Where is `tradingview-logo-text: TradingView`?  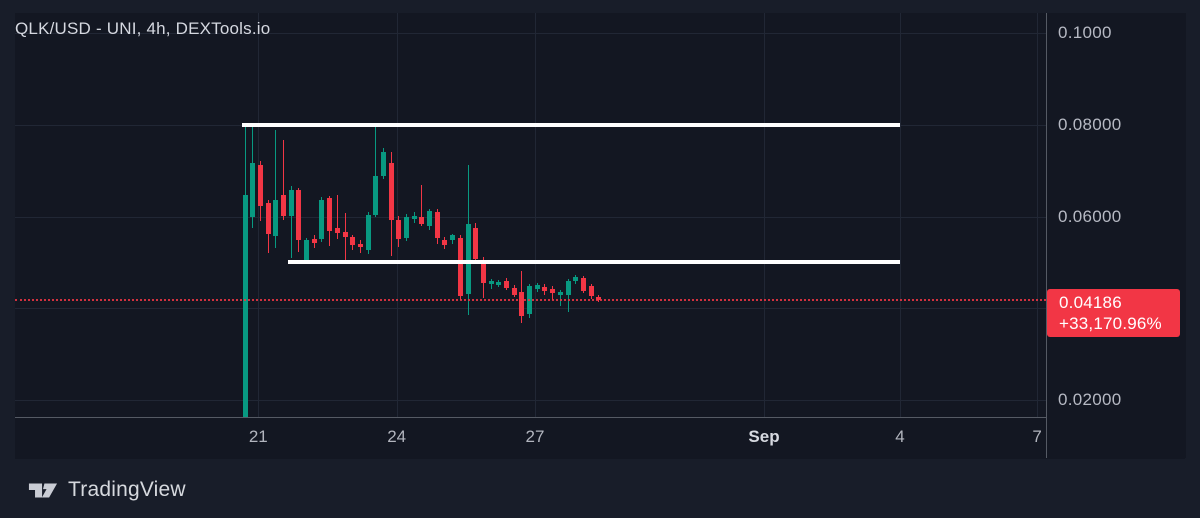
tradingview-logo-text: TradingView is located at coordinates (127, 489).